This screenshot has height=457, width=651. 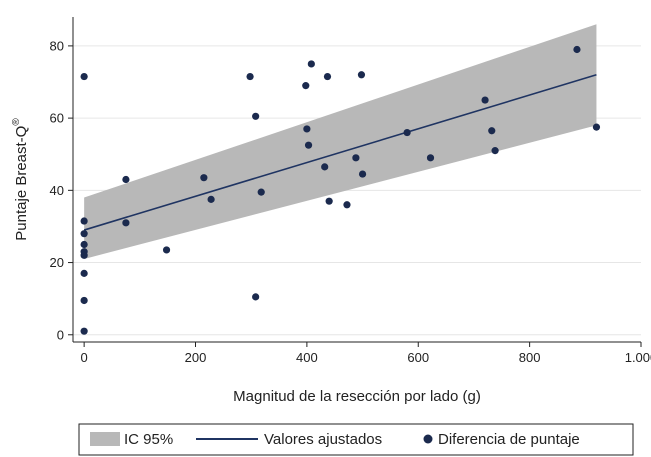 What do you see at coordinates (57, 262) in the screenshot?
I see `y-tick-label: 20` at bounding box center [57, 262].